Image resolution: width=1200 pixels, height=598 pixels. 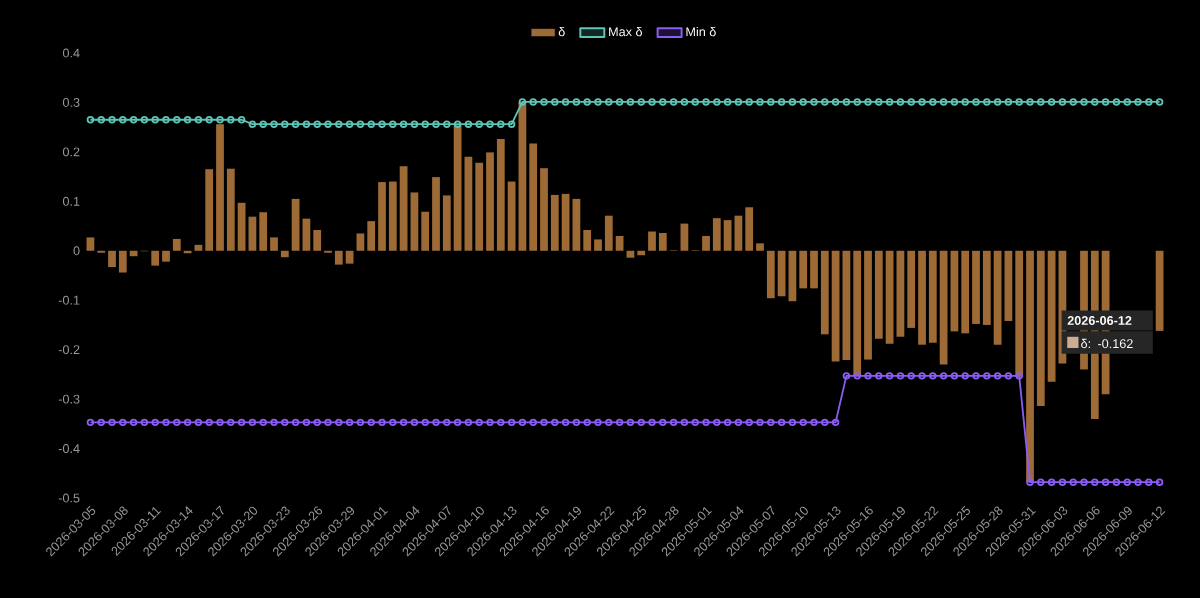 I want to click on y-tick-label: -0.4, so click(x=69, y=449).